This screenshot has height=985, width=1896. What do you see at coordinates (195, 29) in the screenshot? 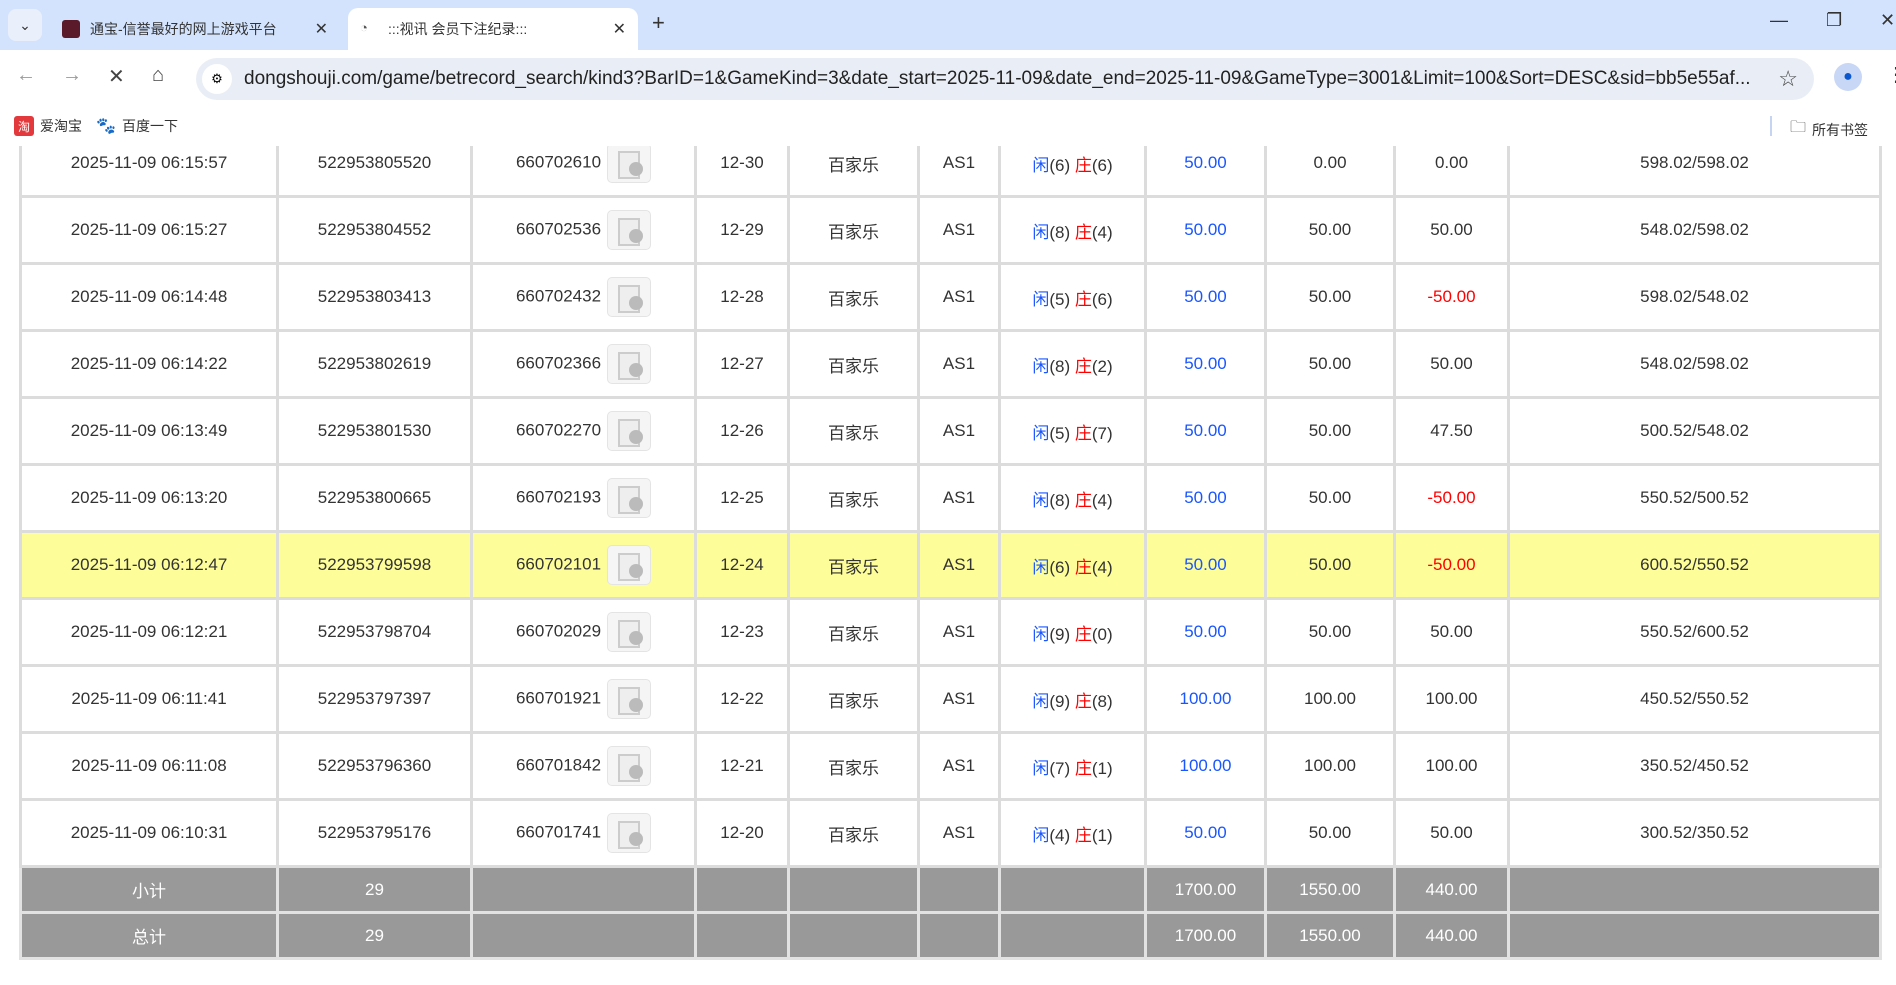
I see `tab-inactive: 通宝-信誉最好的网上游戏平台 ✕` at bounding box center [195, 29].